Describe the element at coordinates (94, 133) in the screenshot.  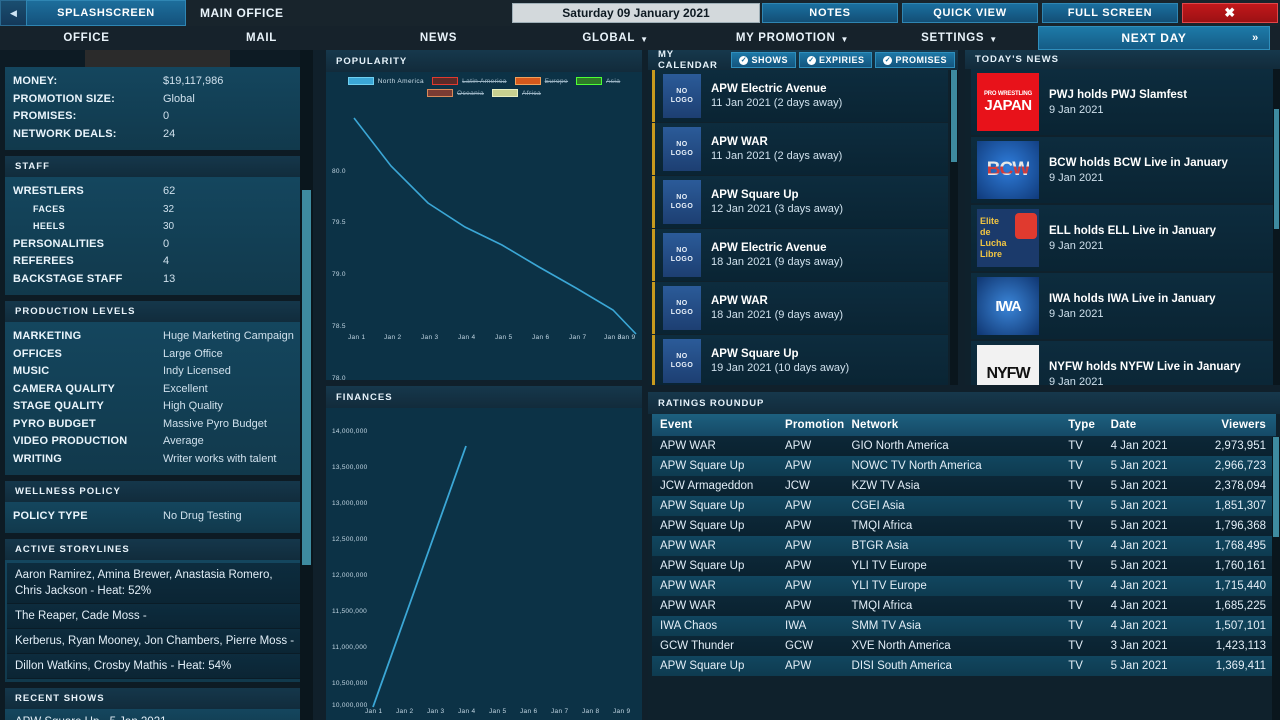
I see `summary-row: NETWORK DEALS: 24` at that location.